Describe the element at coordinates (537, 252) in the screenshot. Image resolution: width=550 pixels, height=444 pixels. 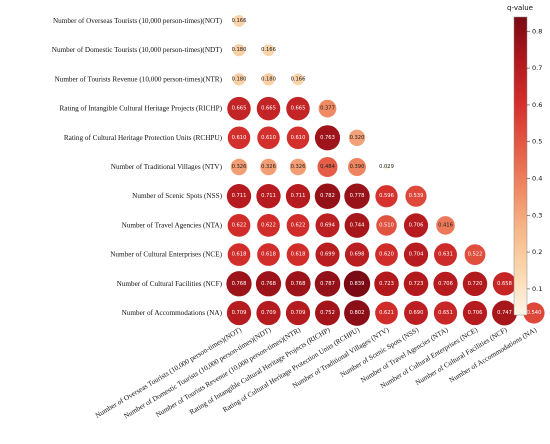
I see `colorbar-tick-label: 0.2` at that location.